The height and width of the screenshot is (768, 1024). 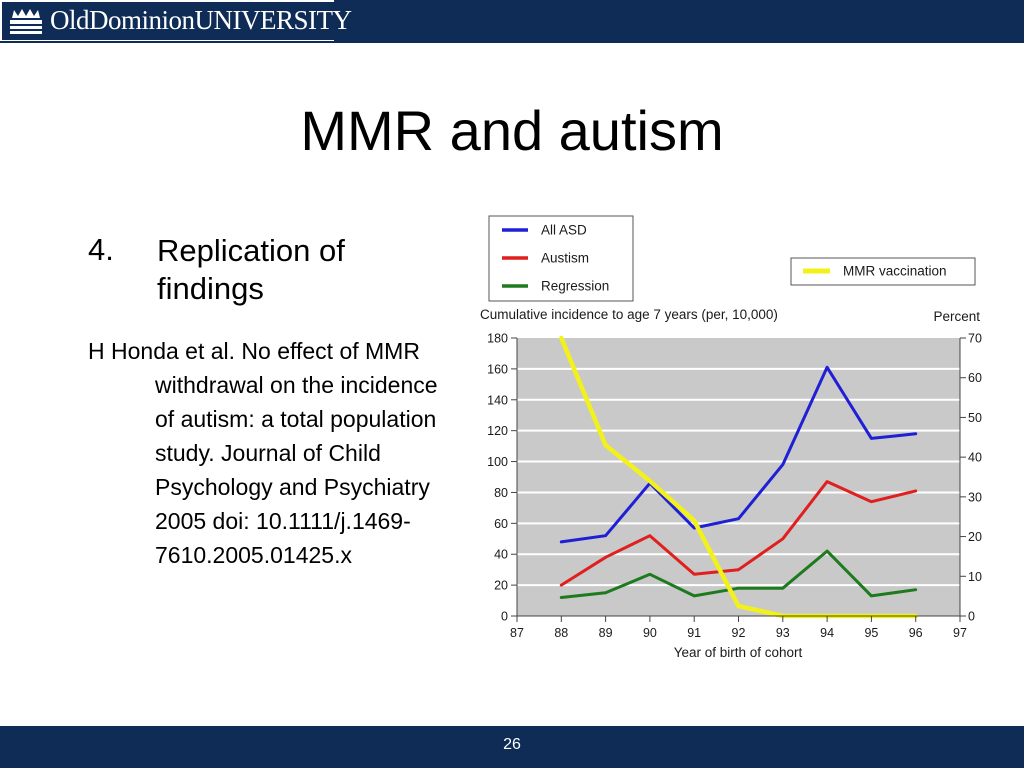 I want to click on series-line-all-asd, so click(x=738, y=454).